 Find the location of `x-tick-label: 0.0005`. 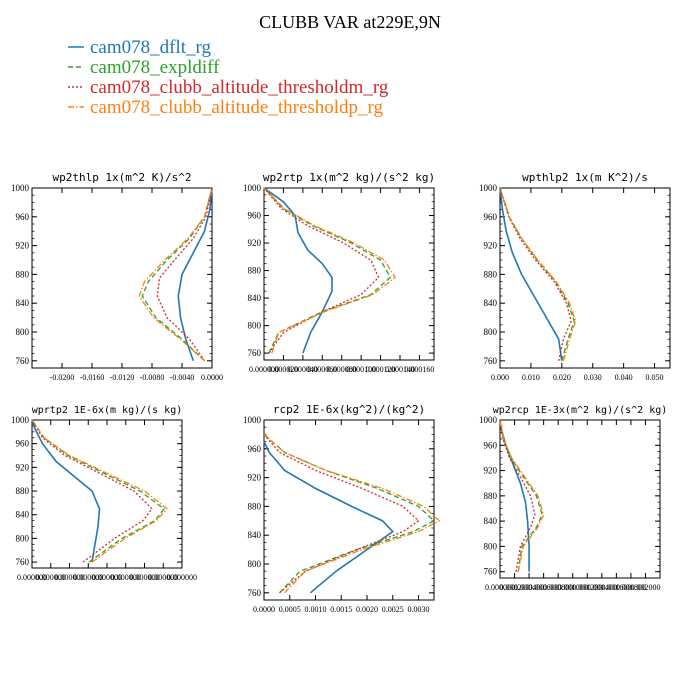

x-tick-label: 0.0005 is located at coordinates (290, 609).